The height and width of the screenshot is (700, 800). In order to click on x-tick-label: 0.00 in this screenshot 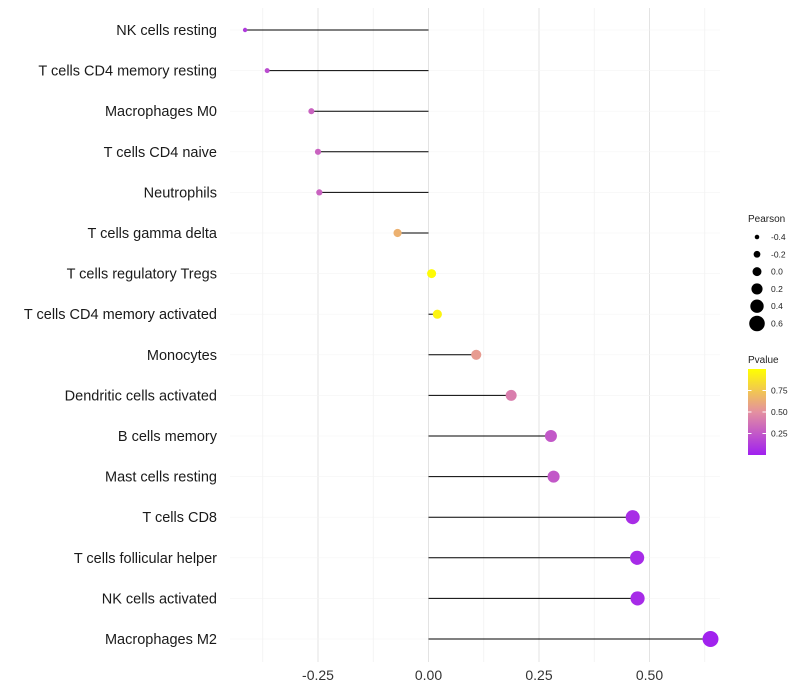, I will do `click(428, 675)`.